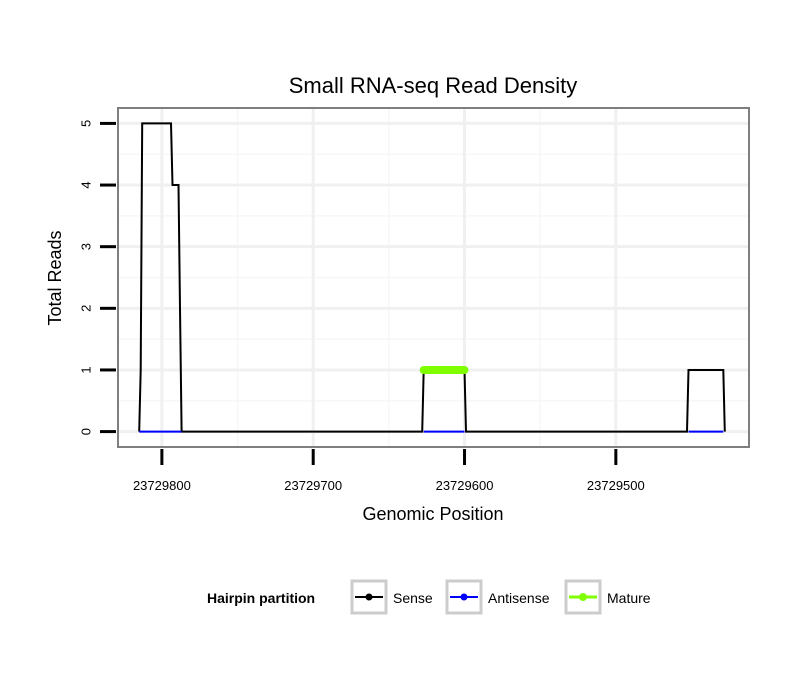 This screenshot has width=810, height=690. I want to click on y-tick-label: 4, so click(86, 184).